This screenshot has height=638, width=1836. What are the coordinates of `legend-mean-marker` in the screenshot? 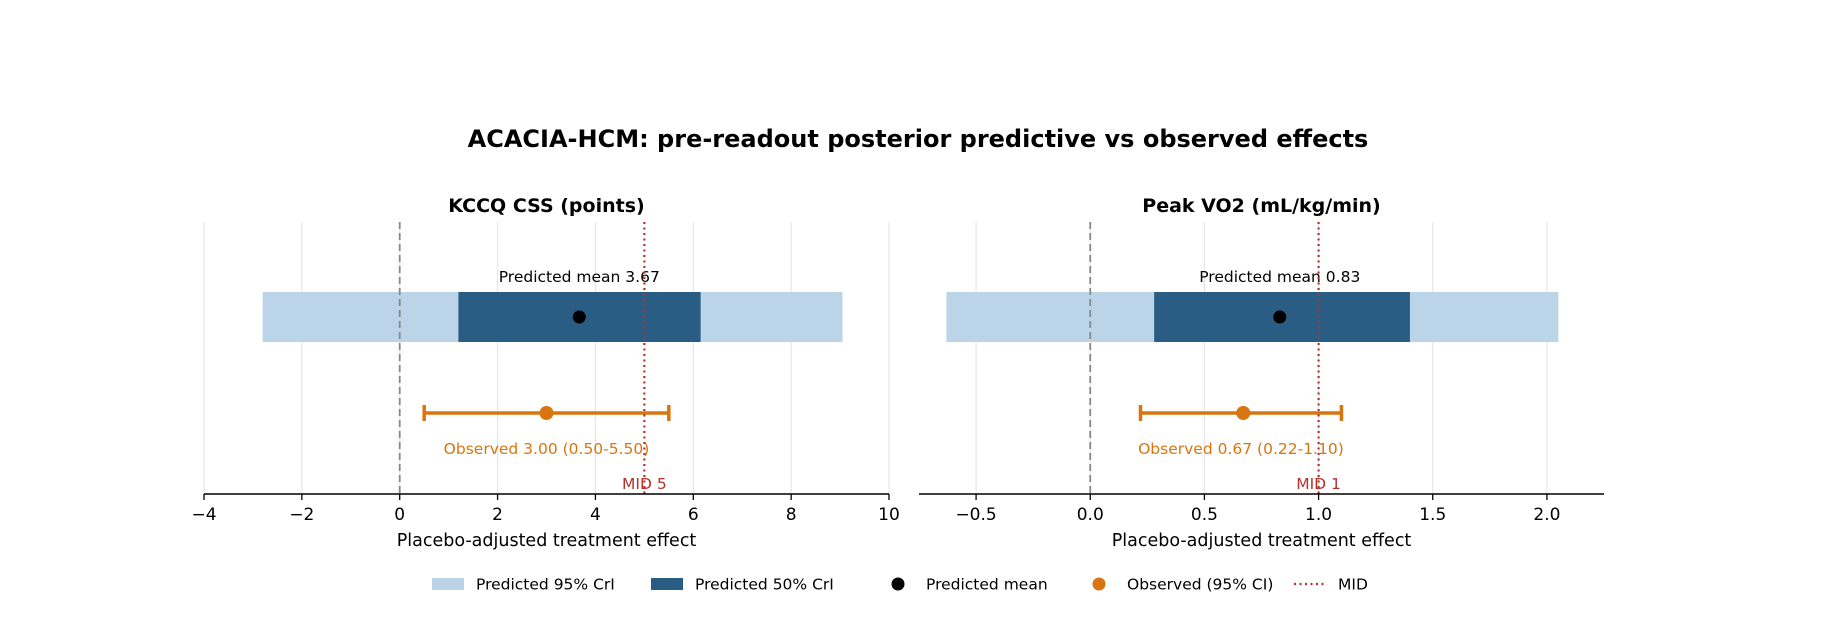 It's located at (898, 584).